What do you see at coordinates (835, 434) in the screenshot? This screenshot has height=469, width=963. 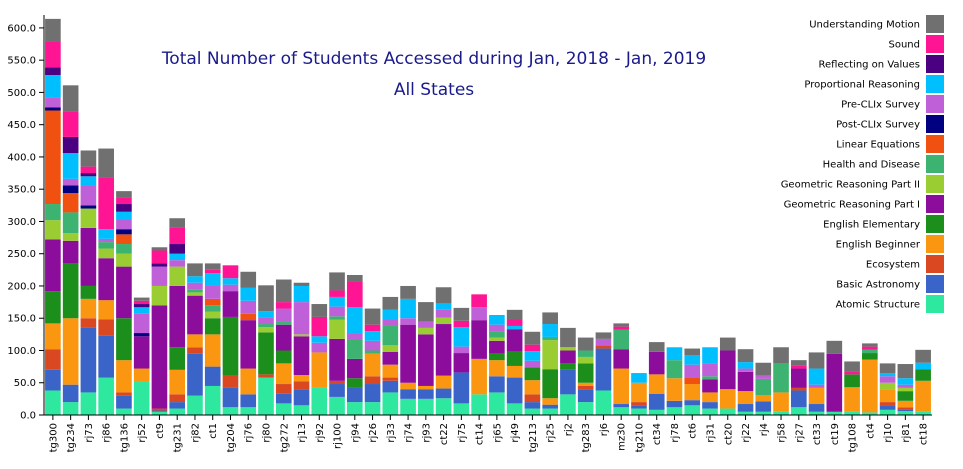 I see `x-tick-label: ct19` at bounding box center [835, 434].